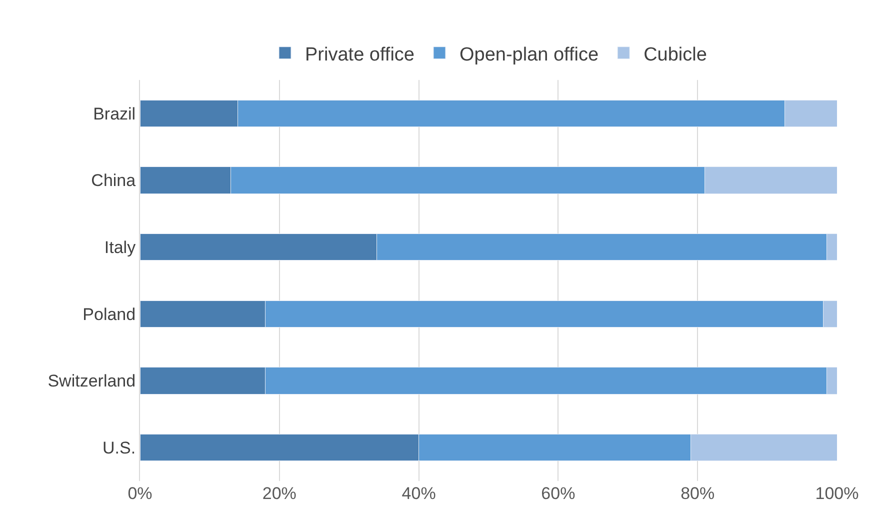 The image size is (877, 531). Describe the element at coordinates (837, 493) in the screenshot. I see `x-tick-label: 100%` at that location.